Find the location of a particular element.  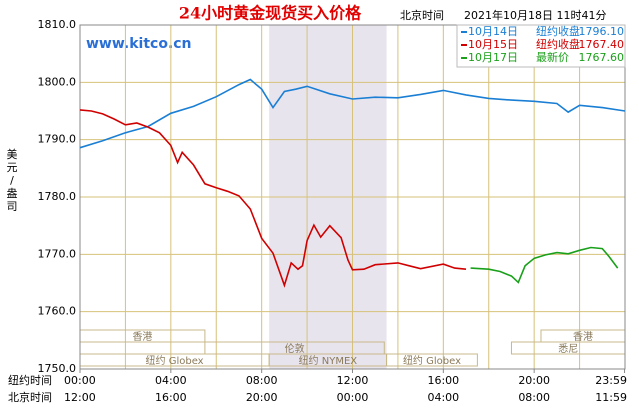

legend-date: 10月14日 is located at coordinates (493, 31).